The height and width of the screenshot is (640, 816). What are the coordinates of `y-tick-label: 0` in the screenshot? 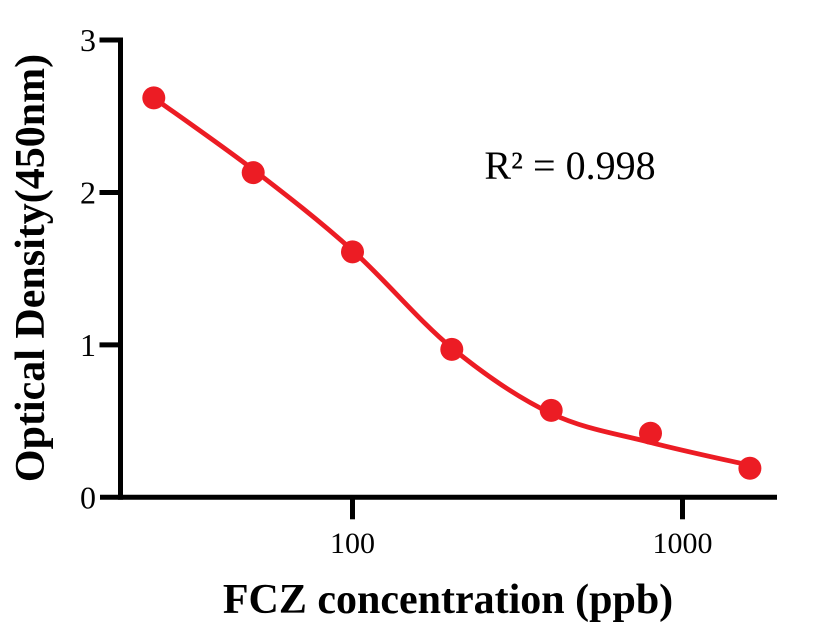 It's located at (88, 497).